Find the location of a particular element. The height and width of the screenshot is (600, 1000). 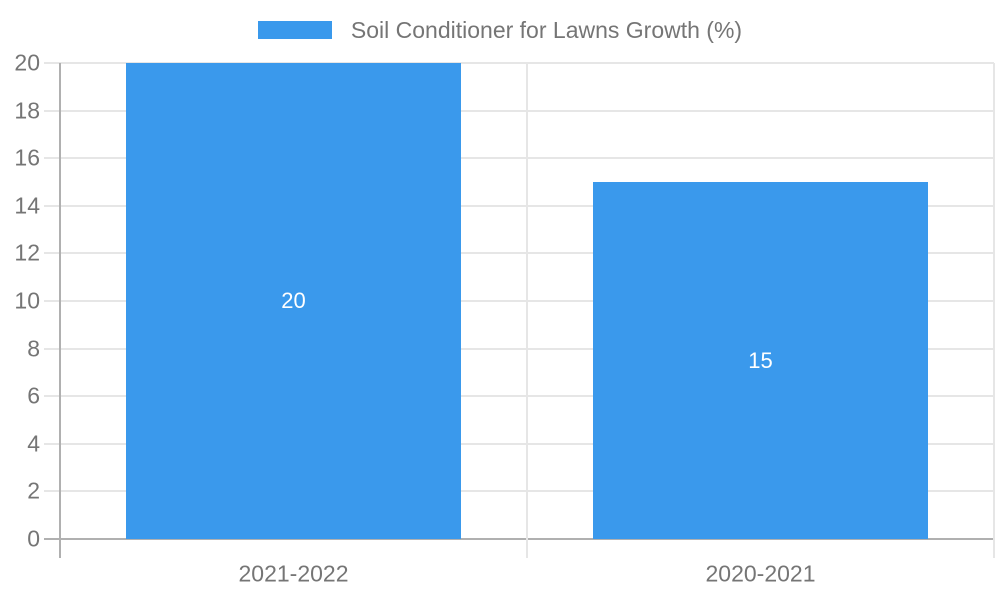

y-tick-label: 14 is located at coordinates (27, 205).